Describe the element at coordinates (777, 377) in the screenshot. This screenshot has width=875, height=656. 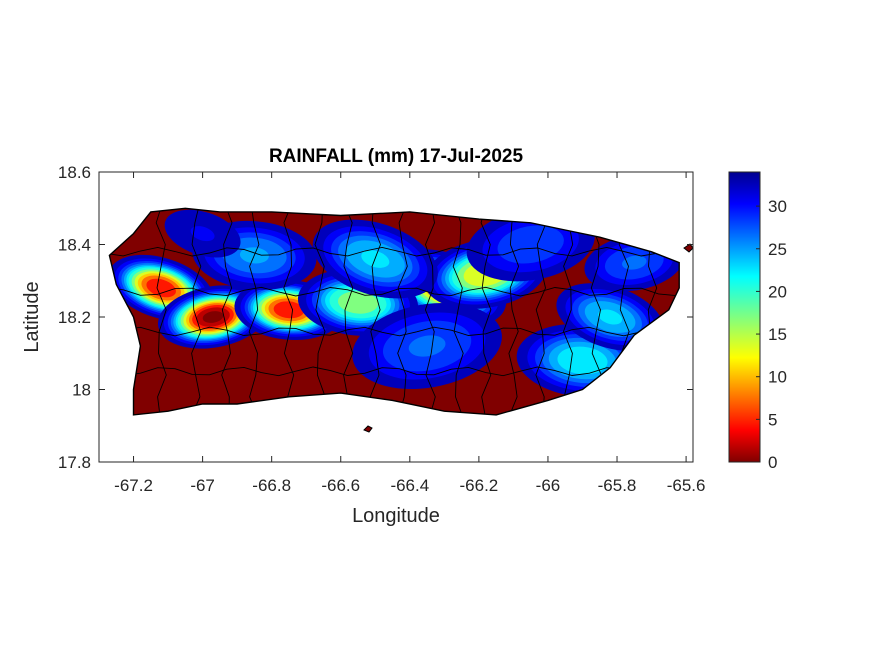
I see `colorbar-tick-label: 10` at that location.